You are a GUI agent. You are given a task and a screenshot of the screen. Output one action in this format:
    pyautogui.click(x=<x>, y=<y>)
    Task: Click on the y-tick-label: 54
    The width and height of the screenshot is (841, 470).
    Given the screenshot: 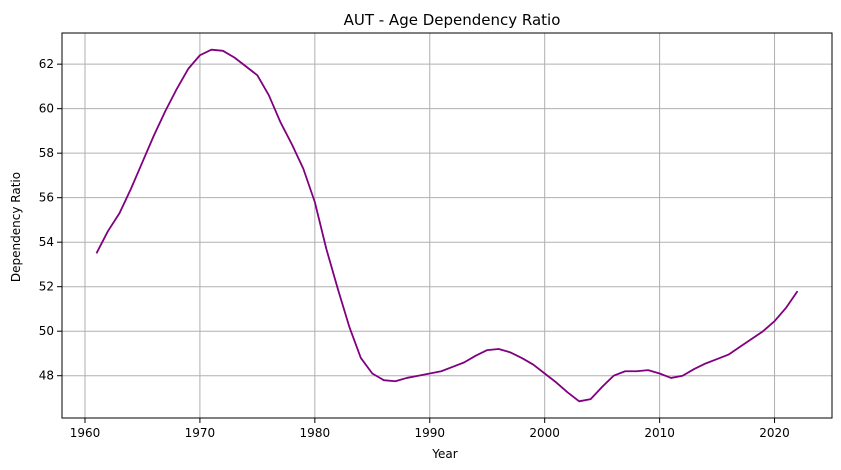 What is the action you would take?
    pyautogui.click(x=46, y=242)
    